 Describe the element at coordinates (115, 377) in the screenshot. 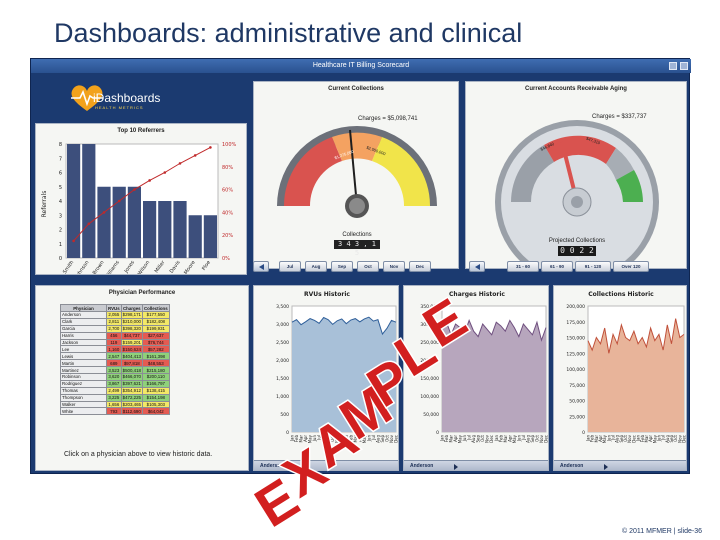

I see `table-row: Robinson 3,620 $466,070 $200,110` at that location.